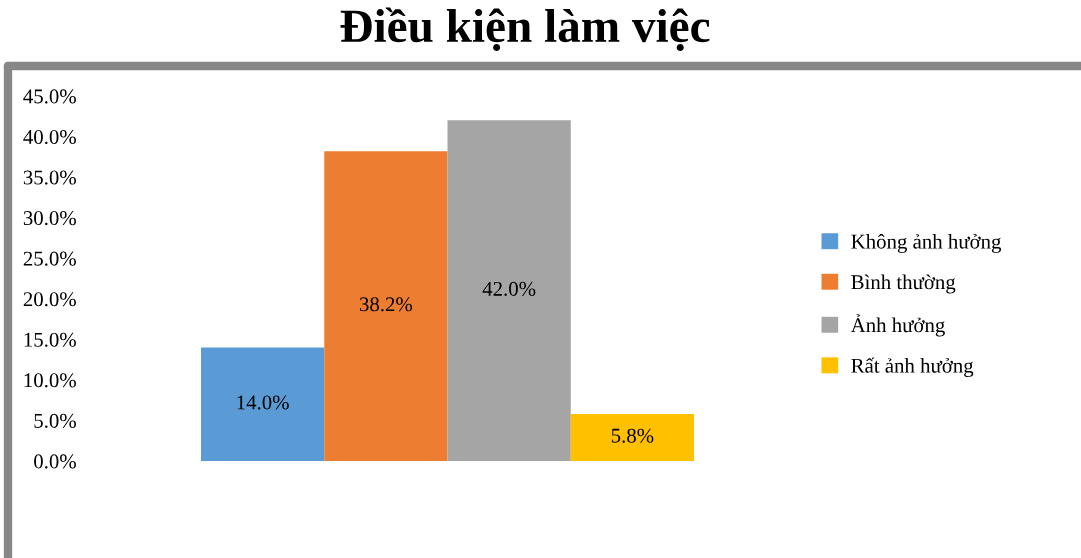  I want to click on legend-label: Rất ảnh hưởng, so click(912, 367).